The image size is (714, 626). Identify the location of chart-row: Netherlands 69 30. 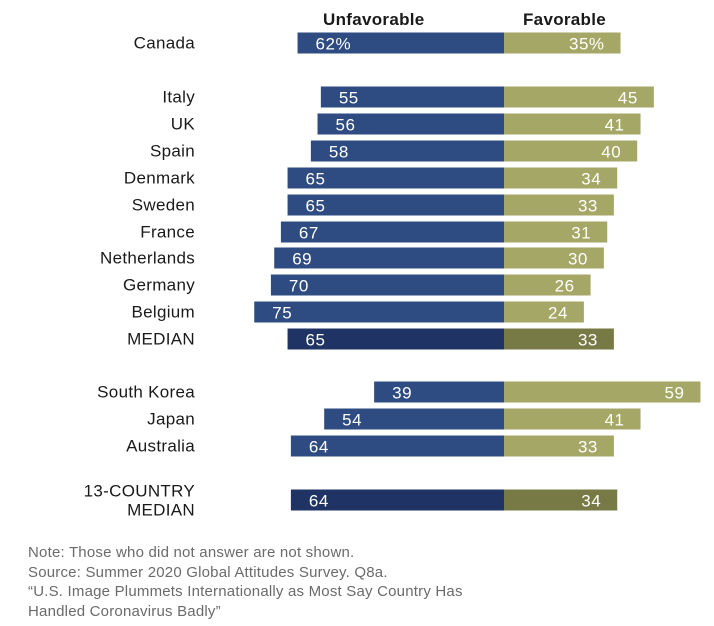
(352, 258).